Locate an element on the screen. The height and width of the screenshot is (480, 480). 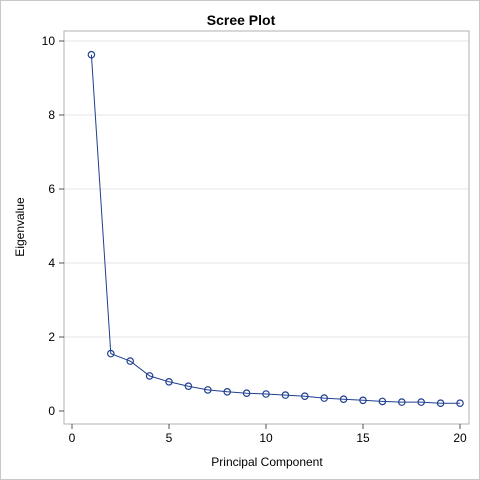
x-axis-label: Principal Component is located at coordinates (267, 462).